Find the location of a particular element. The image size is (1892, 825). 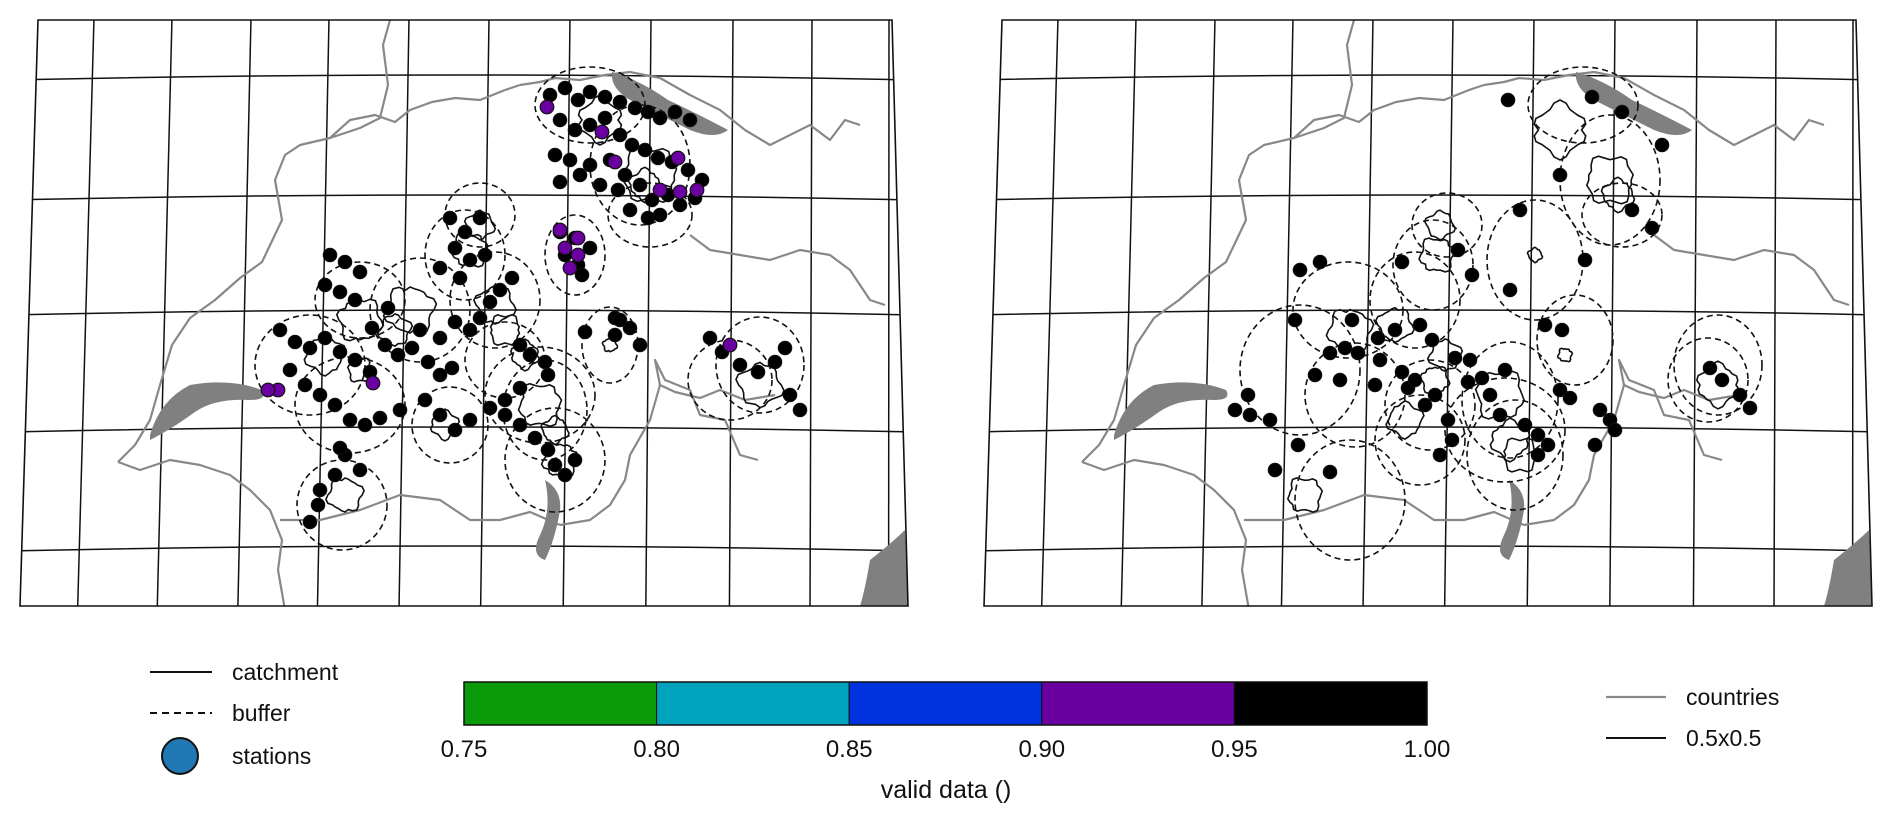

lake-shape is located at coordinates (548, 520).